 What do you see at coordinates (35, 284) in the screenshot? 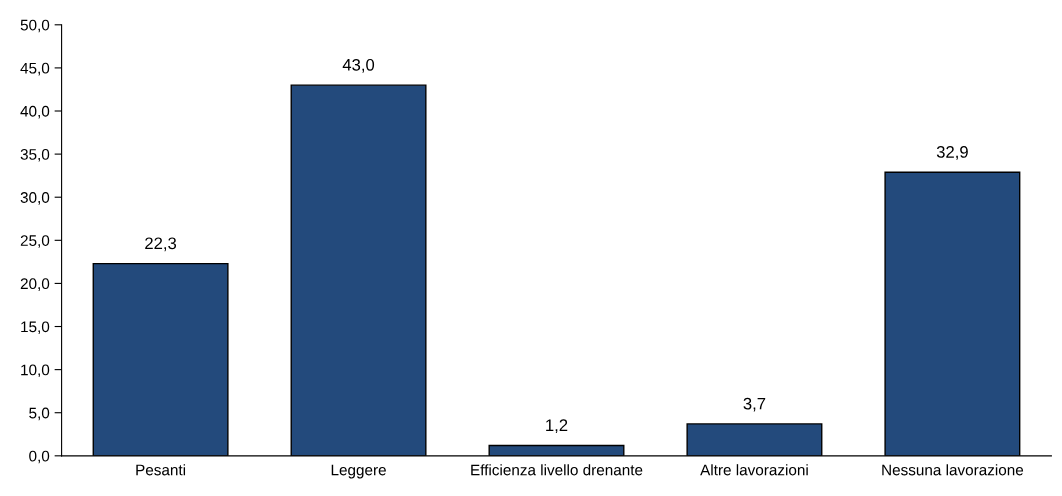
I see `y-tick-label: 20,0` at bounding box center [35, 284].